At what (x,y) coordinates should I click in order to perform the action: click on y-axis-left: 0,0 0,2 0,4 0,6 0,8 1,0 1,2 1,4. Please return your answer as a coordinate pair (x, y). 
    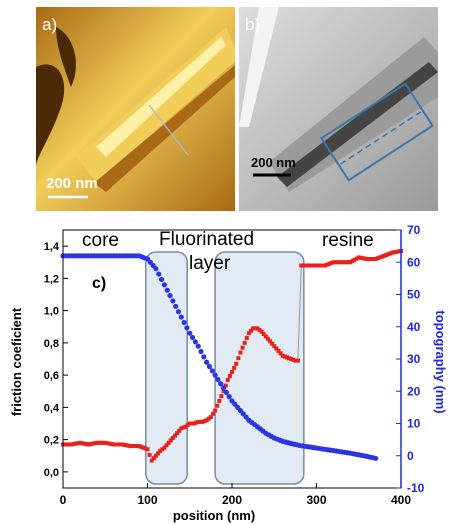
    Looking at the image, I should click on (56, 360).